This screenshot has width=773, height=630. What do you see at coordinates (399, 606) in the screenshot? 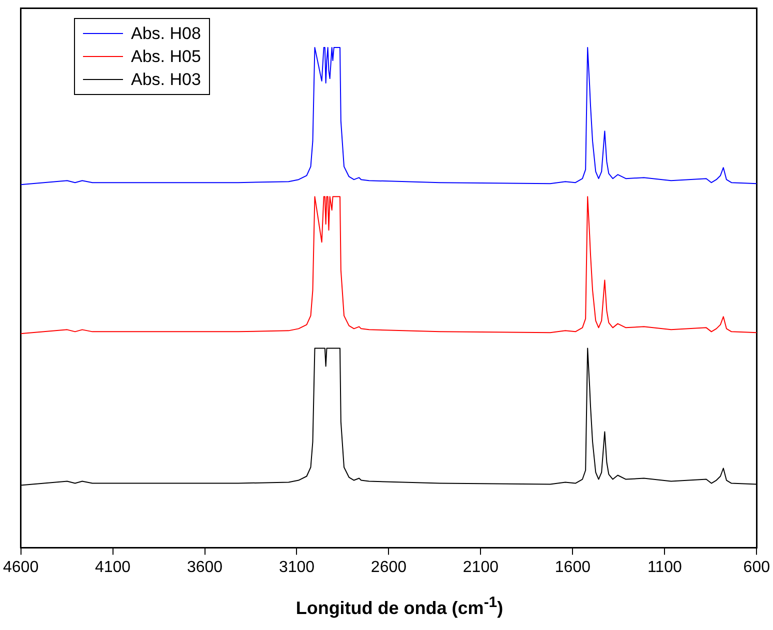
I see `x-axis-title: Longitud de onda (cm$^{-1}$)` at bounding box center [399, 606].